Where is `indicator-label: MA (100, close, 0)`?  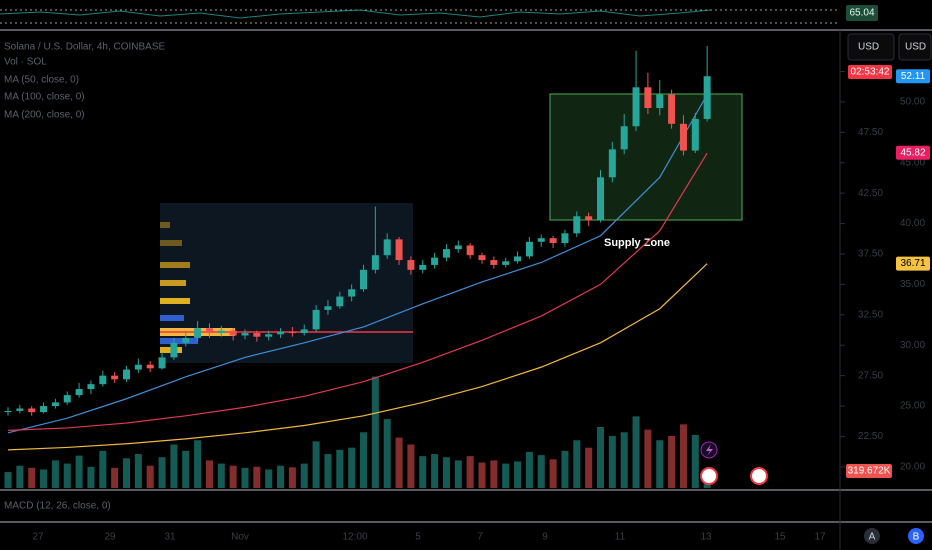 indicator-label: MA (100, close, 0) is located at coordinates (44, 97).